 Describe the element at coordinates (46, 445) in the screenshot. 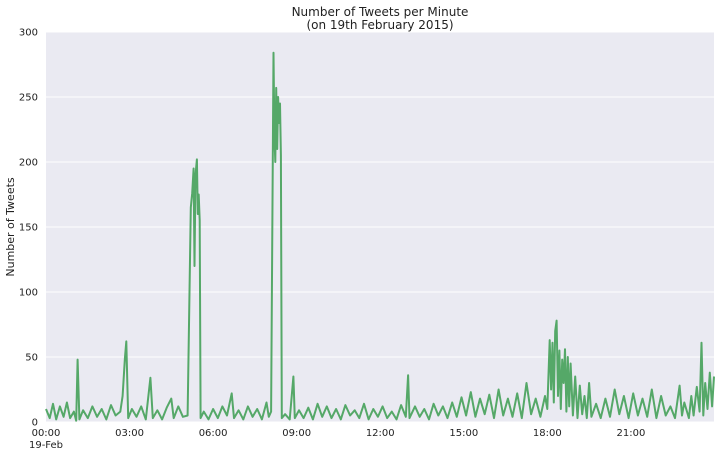

I see `x-axis-date-label: 19-Feb` at that location.